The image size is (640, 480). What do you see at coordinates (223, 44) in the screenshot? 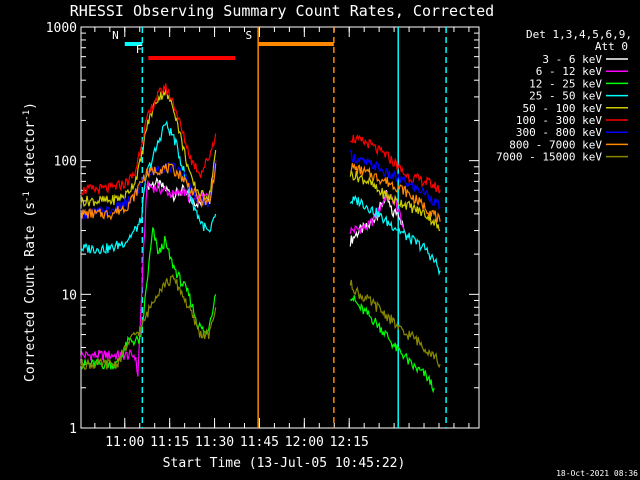
I see `flag-bars: N S F` at bounding box center [223, 44].